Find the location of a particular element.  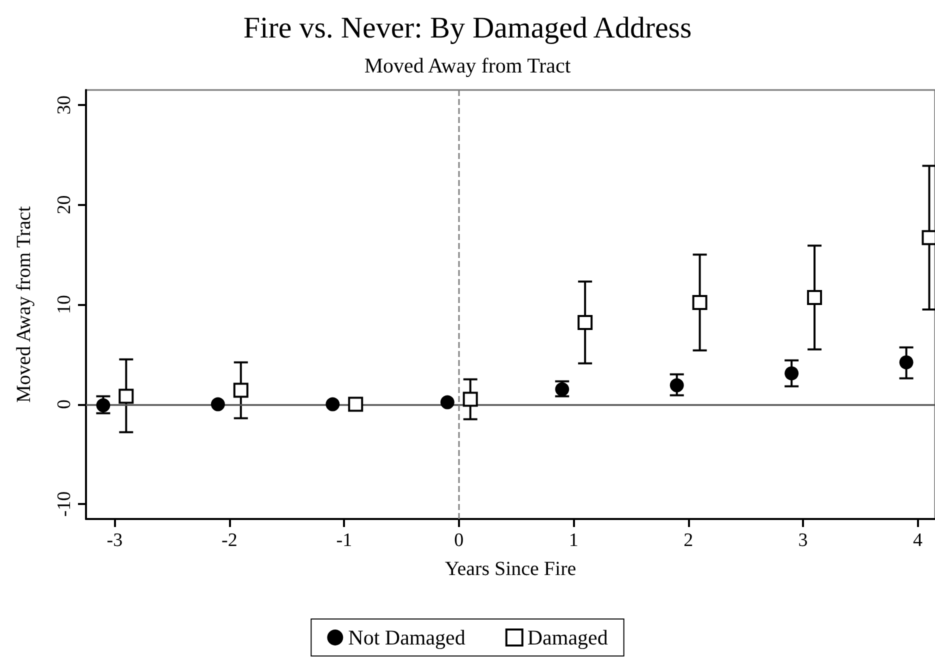

y-tick-label: 10 is located at coordinates (64, 304).